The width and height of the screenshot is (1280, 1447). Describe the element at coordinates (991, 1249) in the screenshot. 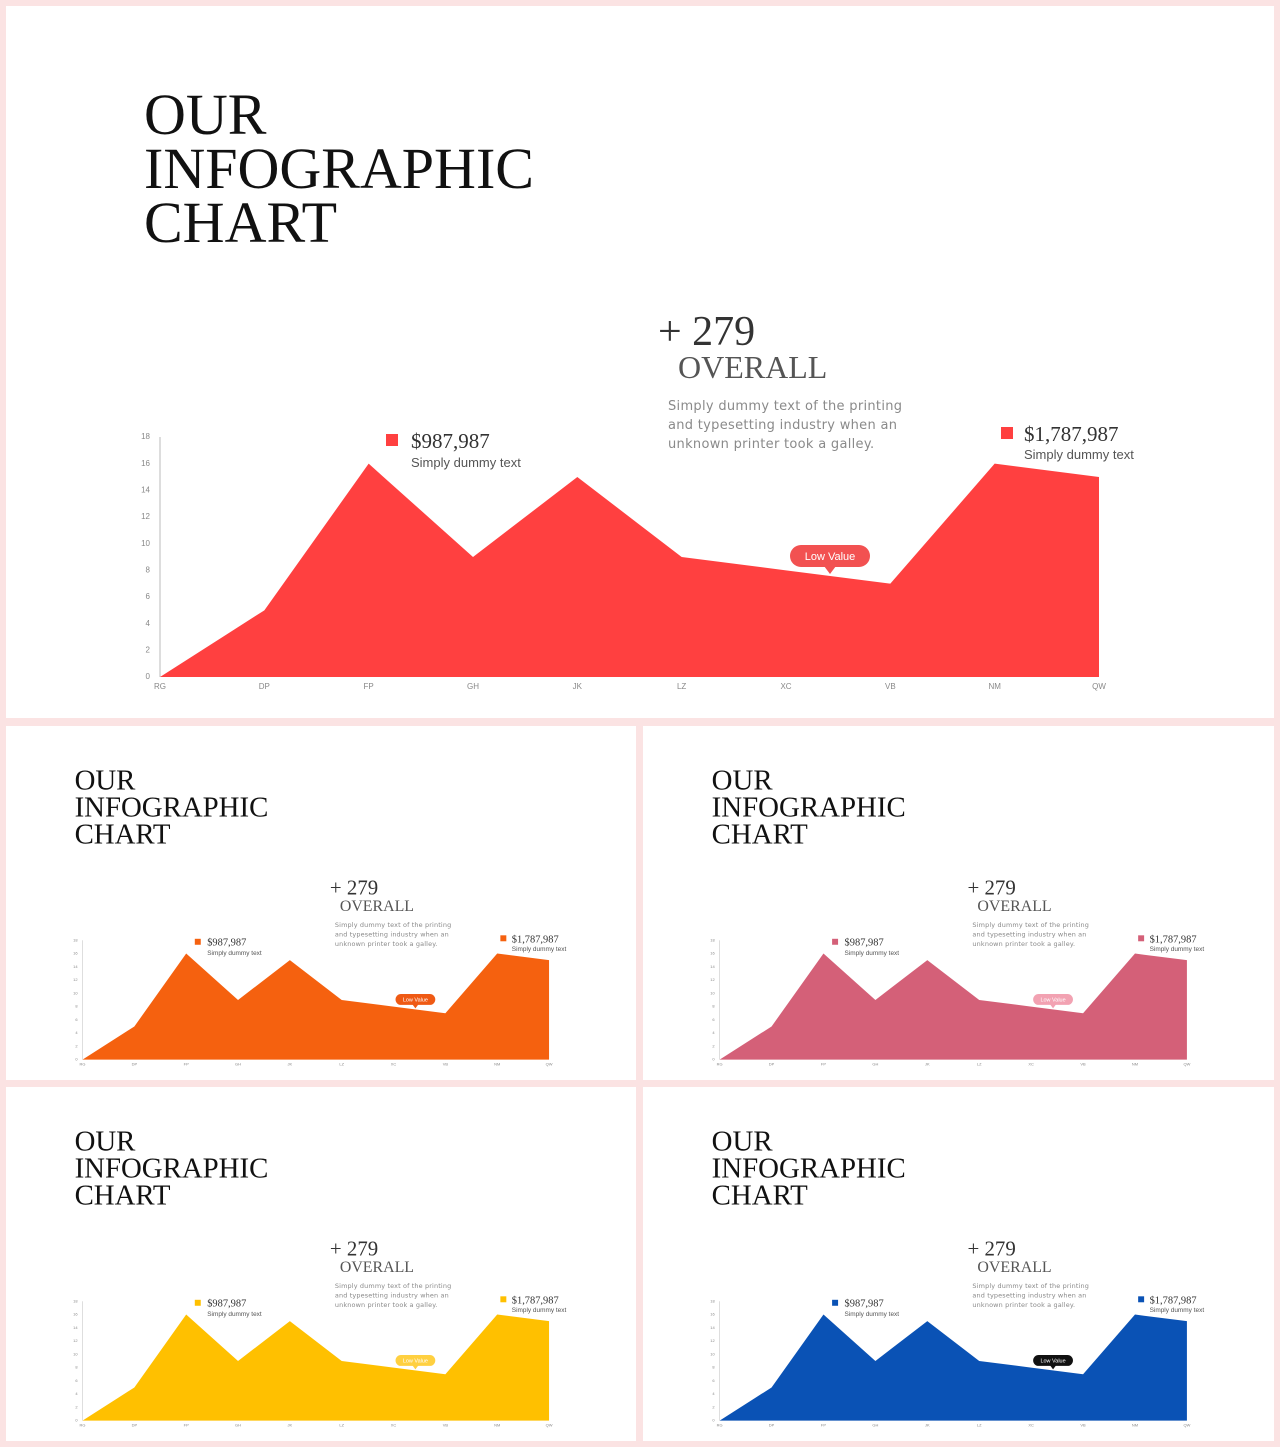

I see `headline: + 279` at that location.